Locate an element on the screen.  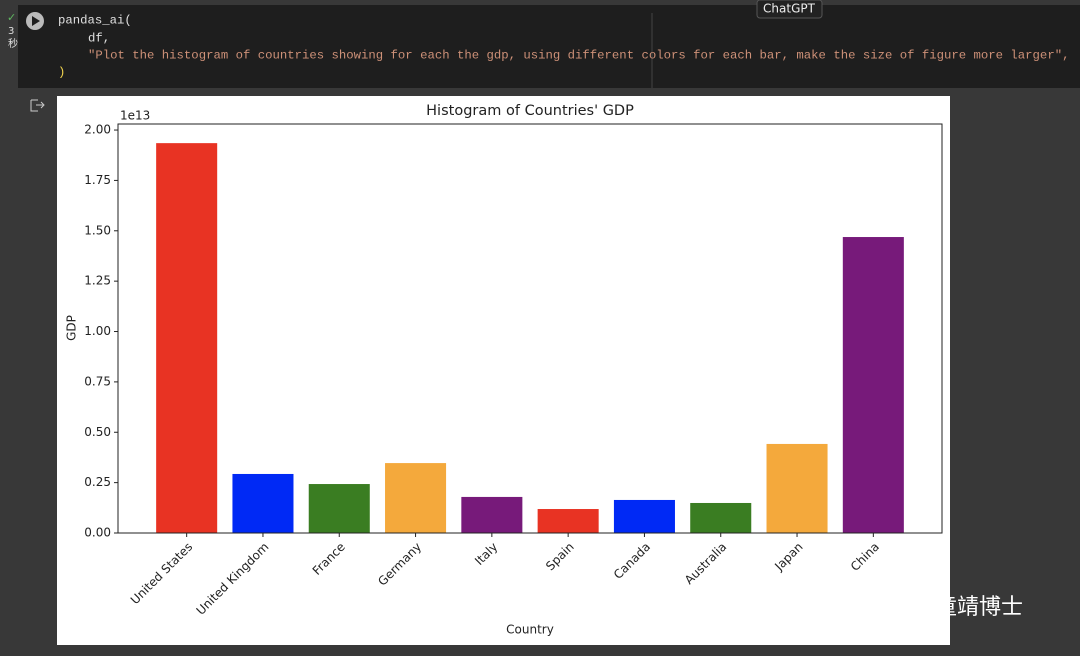
code-line: df, is located at coordinates (99, 38).